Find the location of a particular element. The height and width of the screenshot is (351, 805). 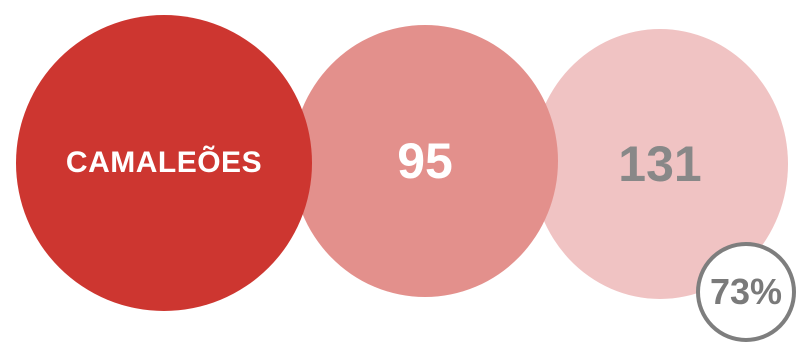

circle-total-value: 131 is located at coordinates (660, 164).